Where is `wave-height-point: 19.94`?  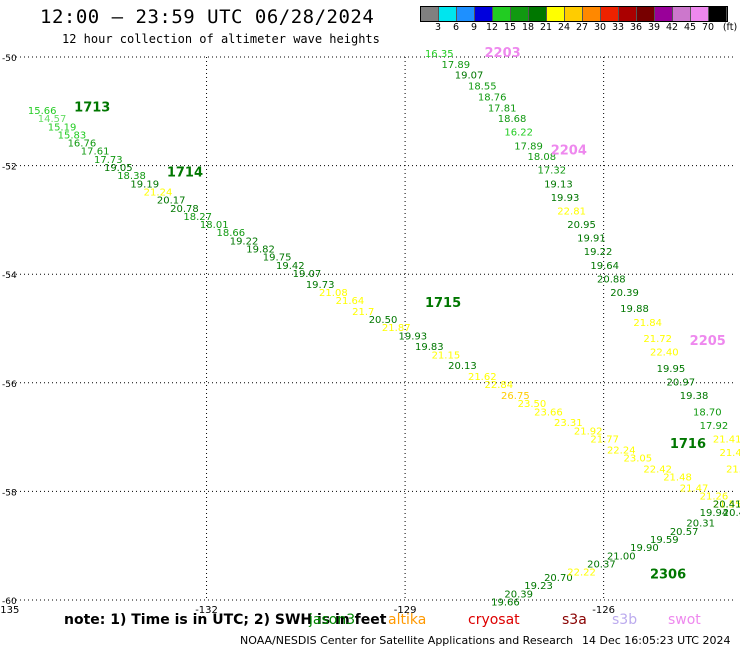
wave-height-point: 19.94 is located at coordinates (714, 513).